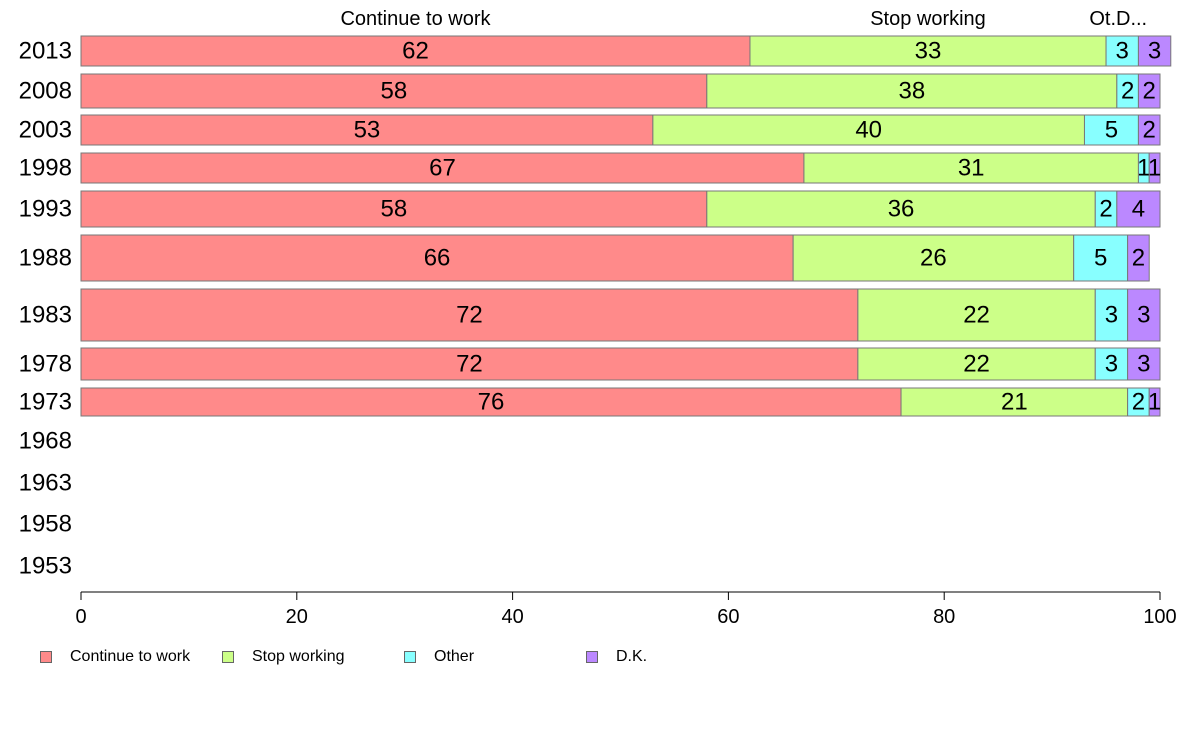 The image size is (1188, 736). What do you see at coordinates (1143, 168) in the screenshot?
I see `bar-value-1998-2: 1` at bounding box center [1143, 168].